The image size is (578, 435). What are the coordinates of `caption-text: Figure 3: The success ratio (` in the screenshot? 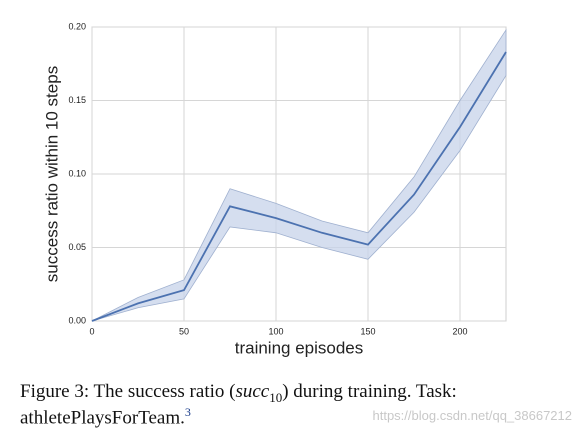 It's located at (128, 391).